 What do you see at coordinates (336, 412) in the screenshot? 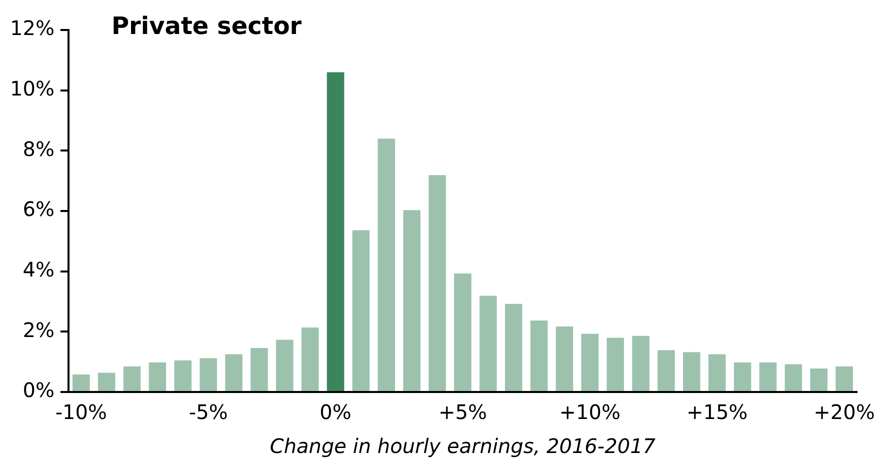
I see `x-tick-label: 0%` at bounding box center [336, 412].